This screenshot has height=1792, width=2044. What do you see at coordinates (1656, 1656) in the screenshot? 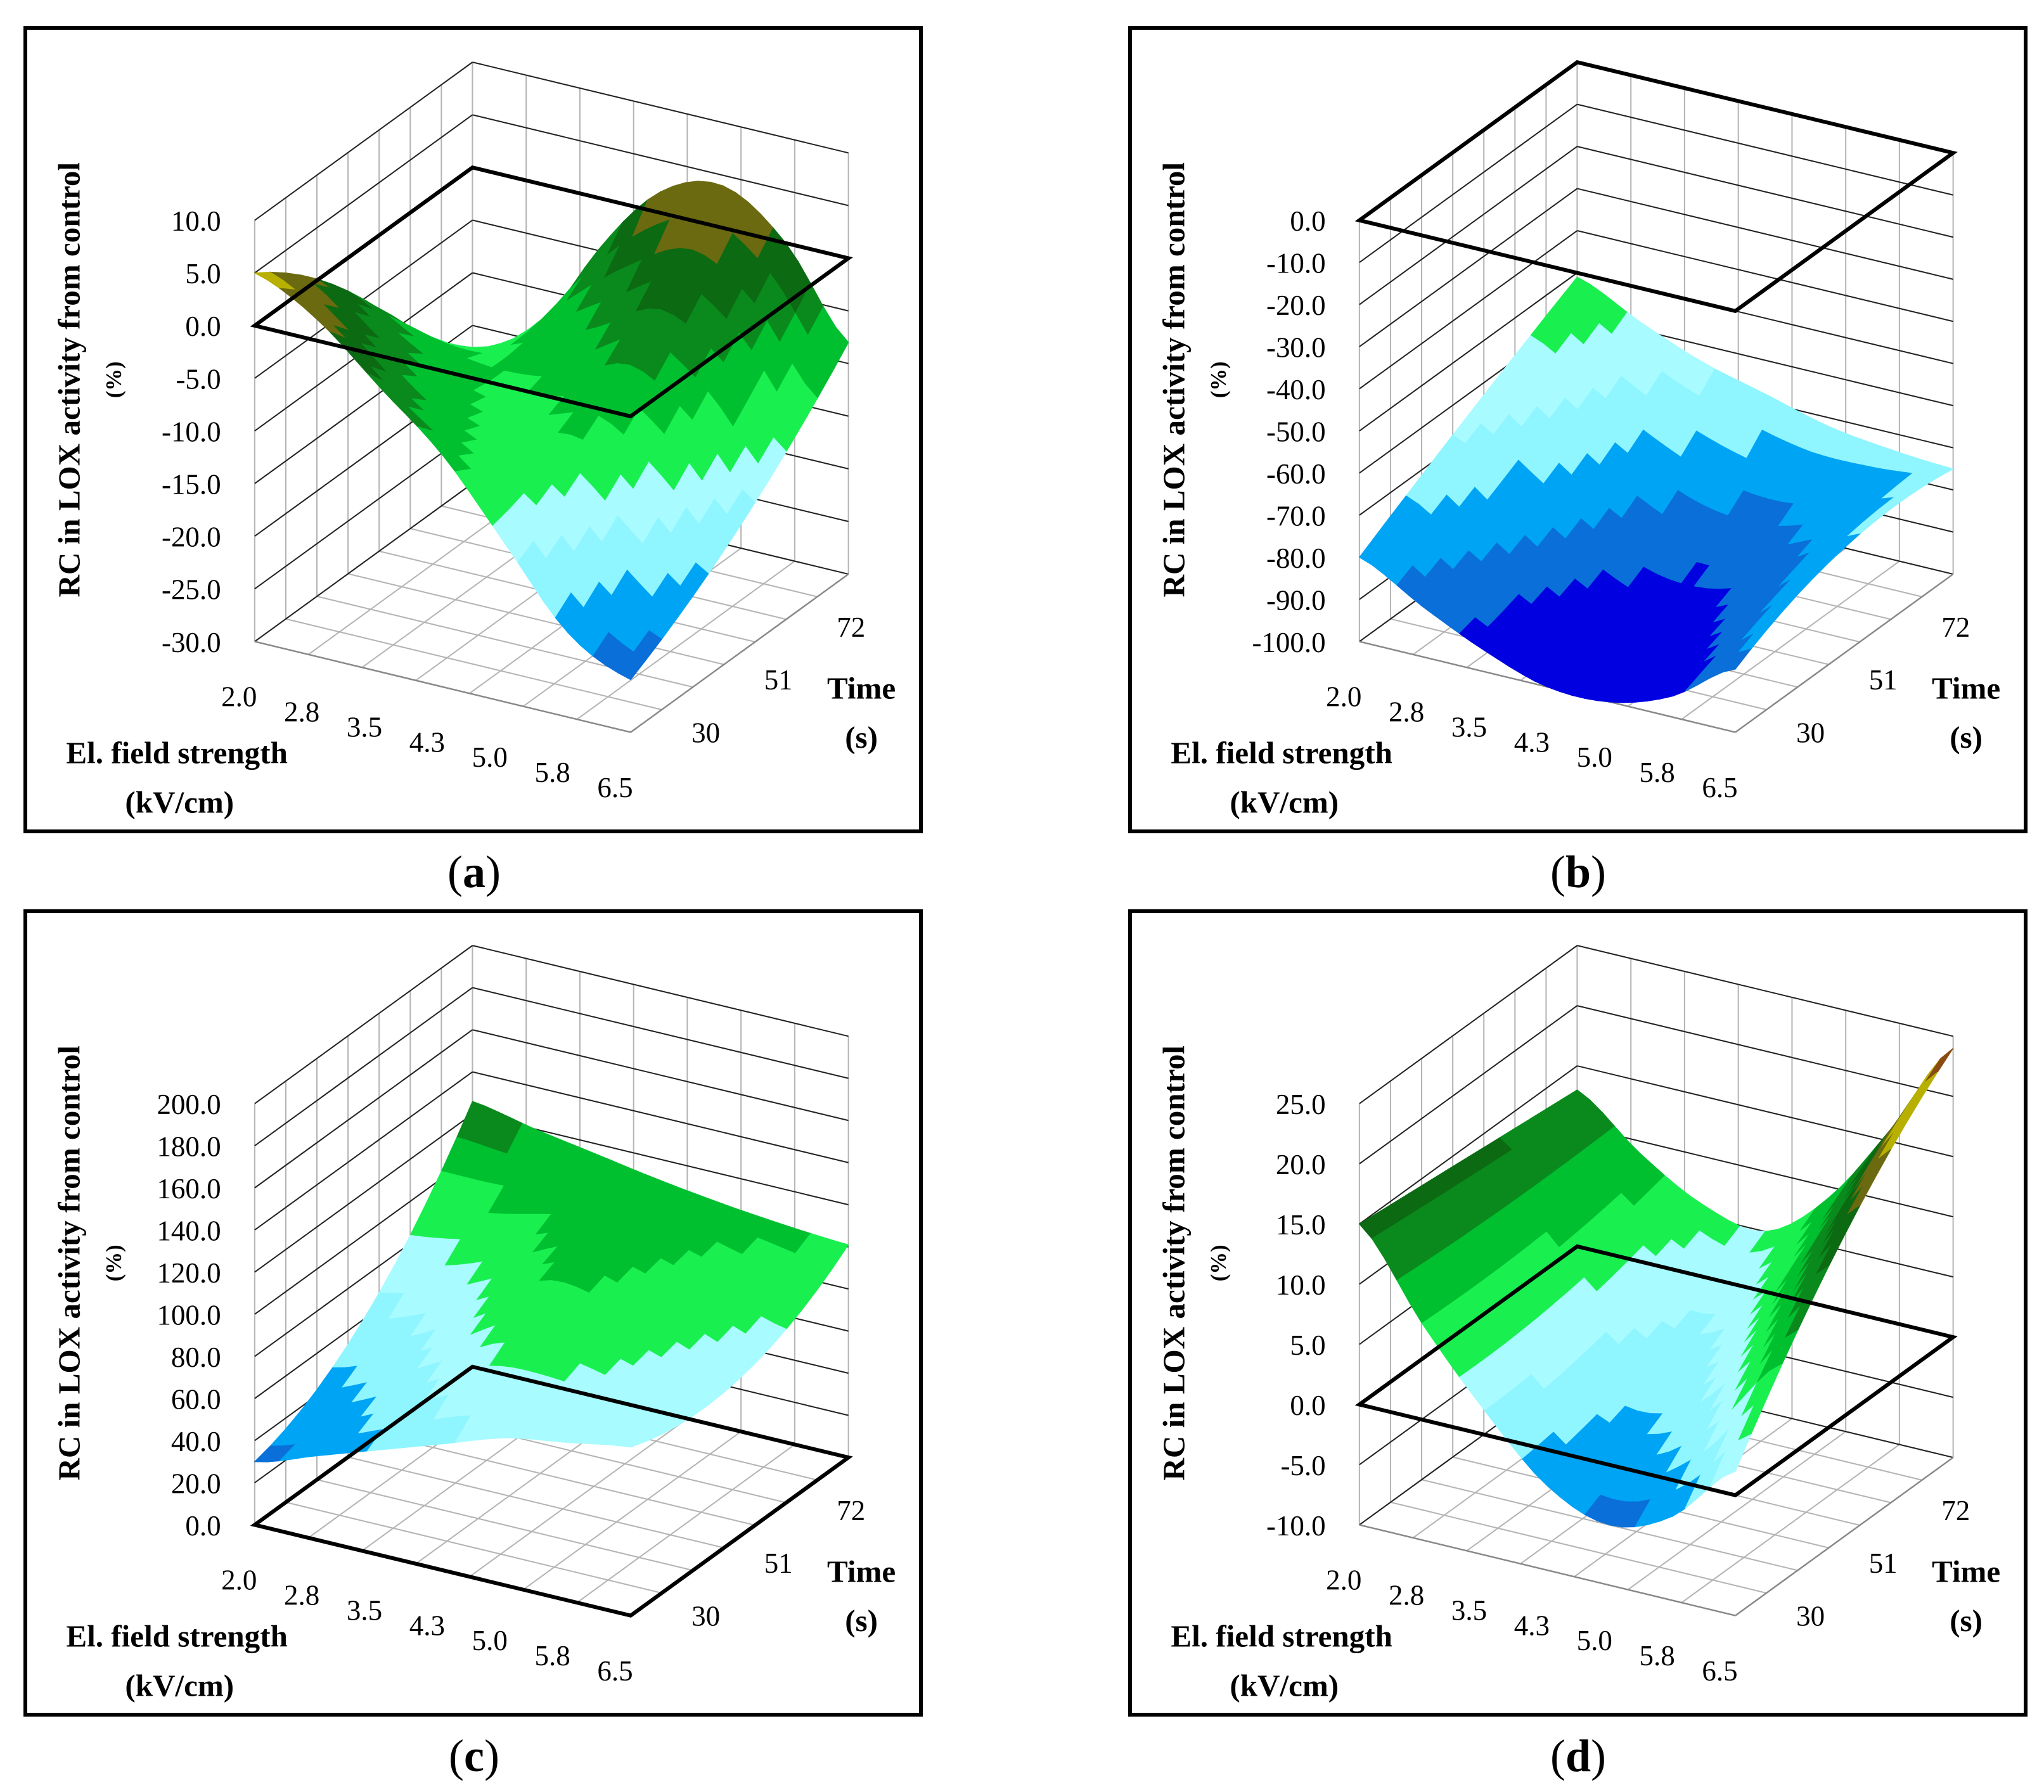
I see `x-tick-label: 5.8` at bounding box center [1656, 1656].